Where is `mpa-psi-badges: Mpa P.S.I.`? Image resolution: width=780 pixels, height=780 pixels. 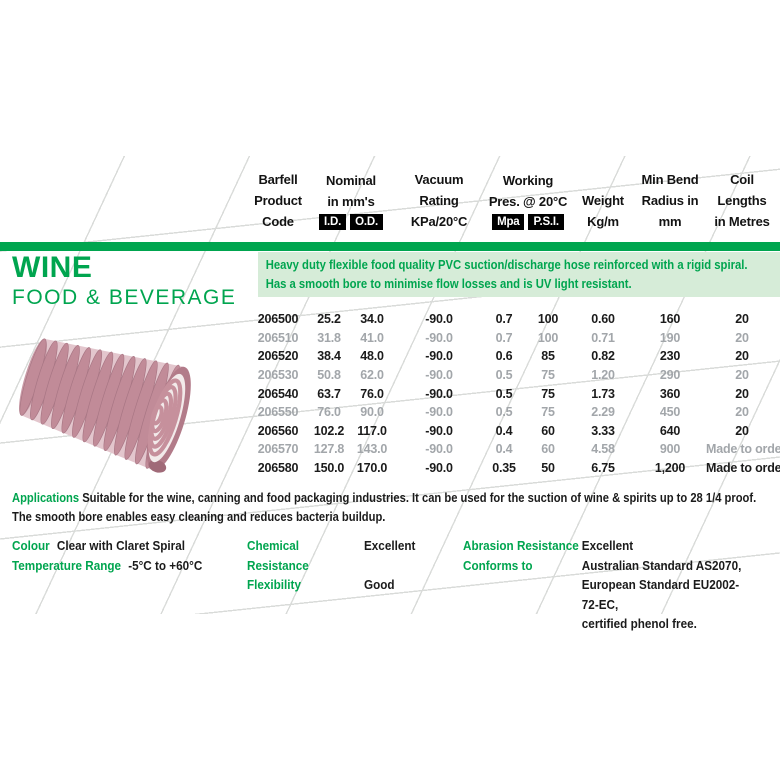
mpa-psi-badges: Mpa P.S.I. is located at coordinates (528, 222).